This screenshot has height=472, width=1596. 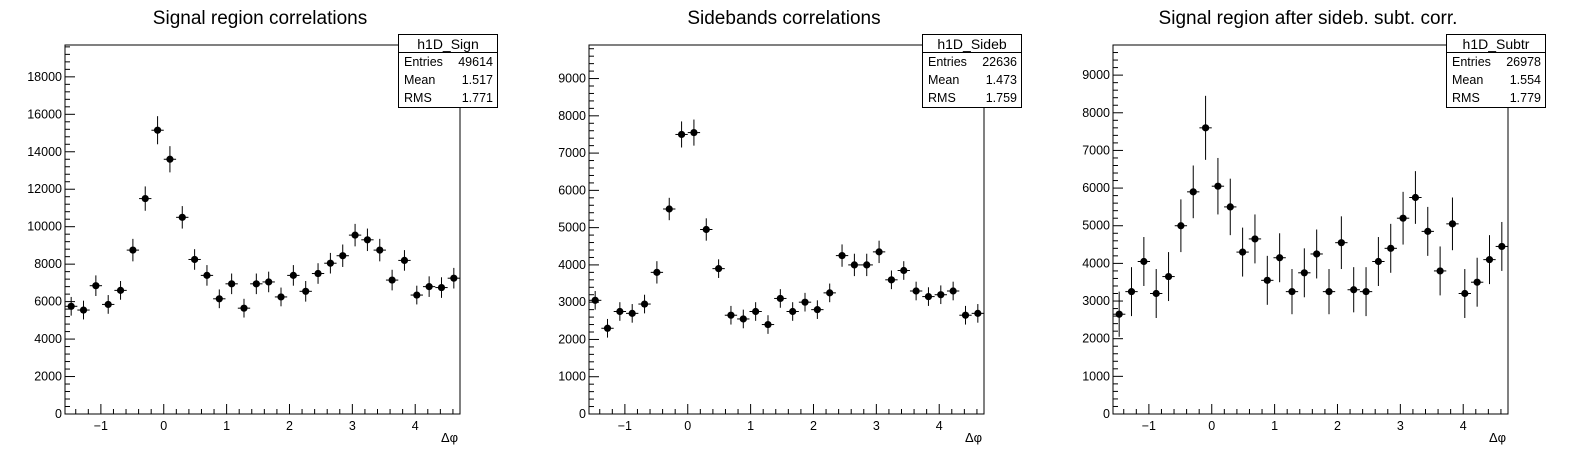 What do you see at coordinates (1001, 80) in the screenshot?
I see `stats-mean-value: 1.473` at bounding box center [1001, 80].